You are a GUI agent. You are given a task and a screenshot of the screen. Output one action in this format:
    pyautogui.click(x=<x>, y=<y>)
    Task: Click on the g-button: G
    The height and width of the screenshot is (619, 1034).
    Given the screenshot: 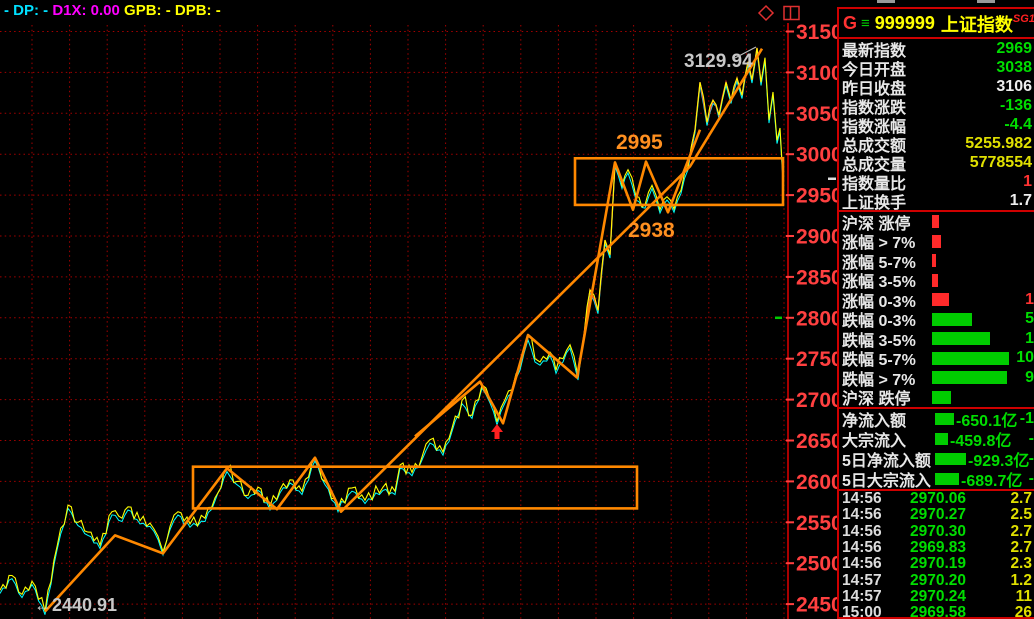 What is the action you would take?
    pyautogui.click(x=850, y=23)
    